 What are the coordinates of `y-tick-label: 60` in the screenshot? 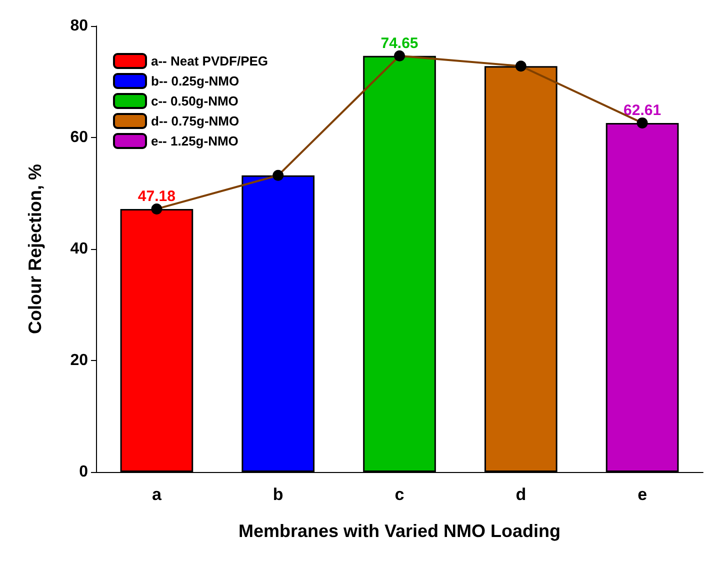 It's located at (79, 137).